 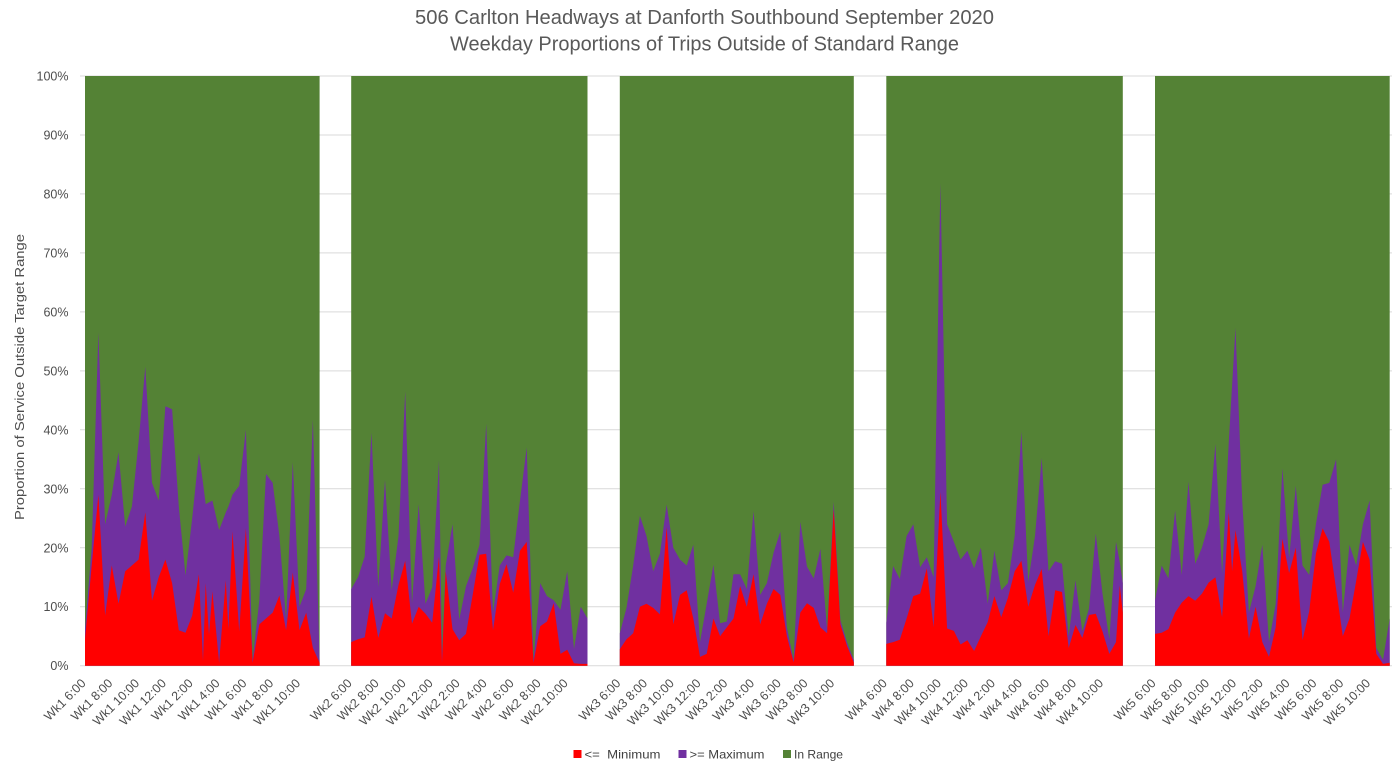 What do you see at coordinates (55, 136) in the screenshot?
I see `svg-text: 90%` at bounding box center [55, 136].